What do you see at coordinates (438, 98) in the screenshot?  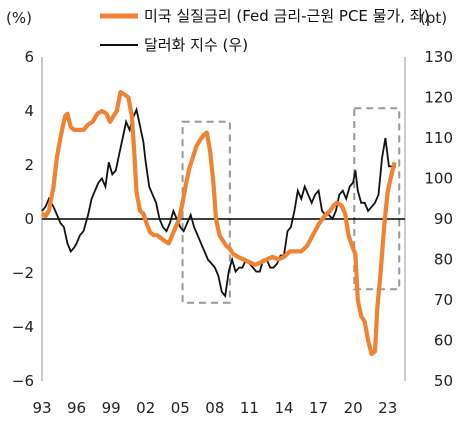 I see `right-tick-label: 120` at bounding box center [438, 98].